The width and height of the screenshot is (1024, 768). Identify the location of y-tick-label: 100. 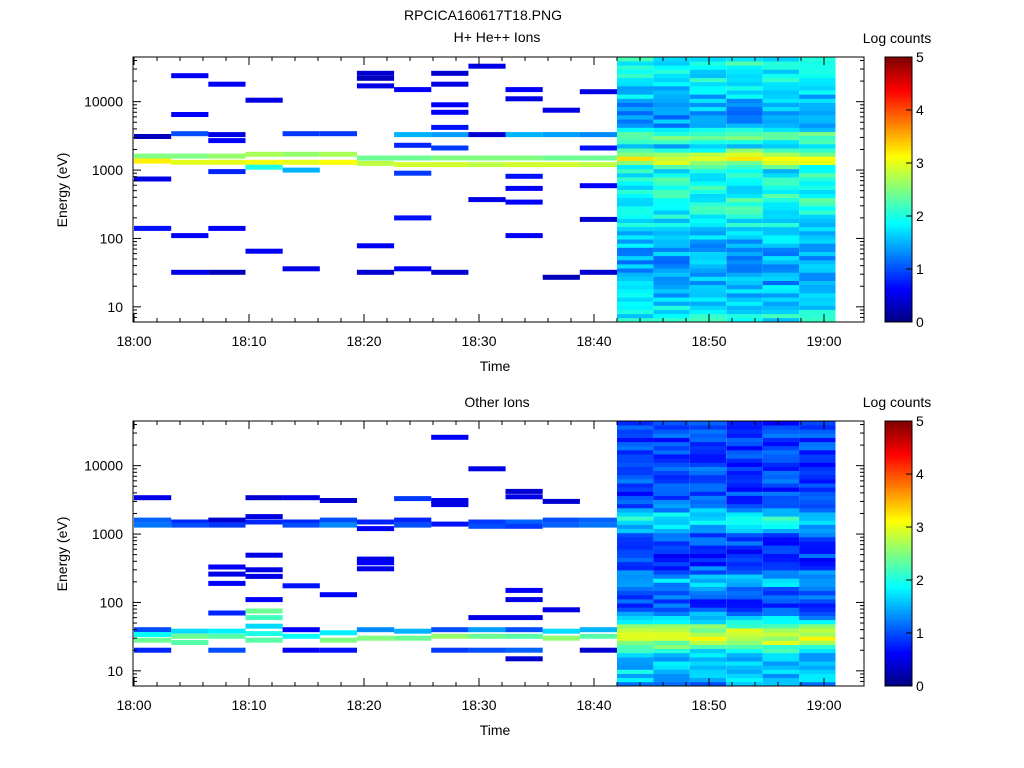
(112, 602).